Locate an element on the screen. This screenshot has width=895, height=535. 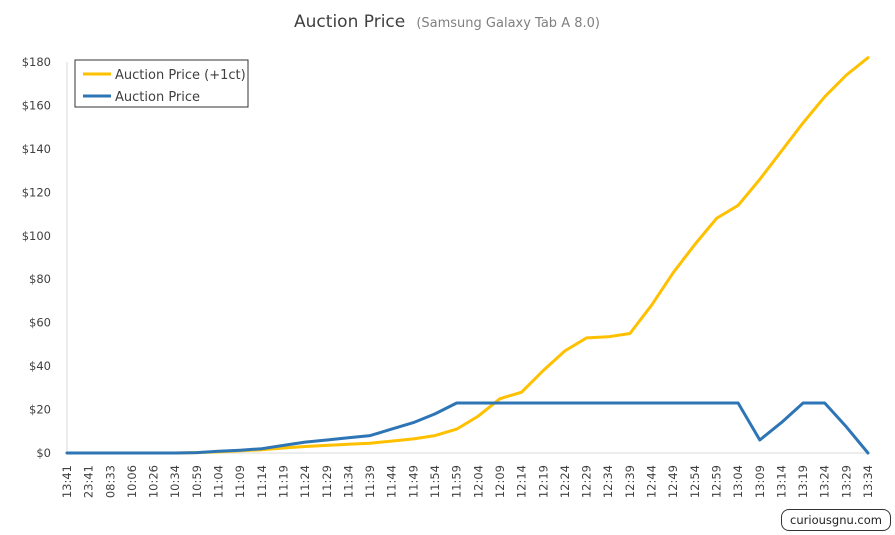
y-tick-label: $80 is located at coordinates (40, 279).